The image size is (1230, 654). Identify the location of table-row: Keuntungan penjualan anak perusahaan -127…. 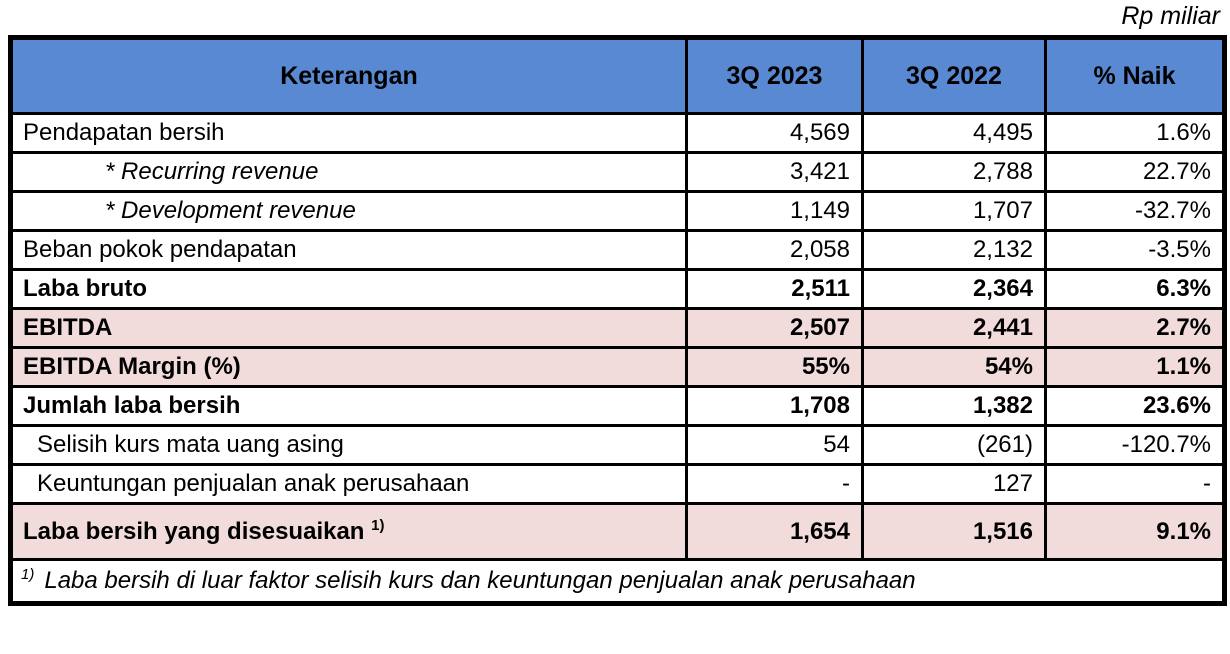
(617, 484).